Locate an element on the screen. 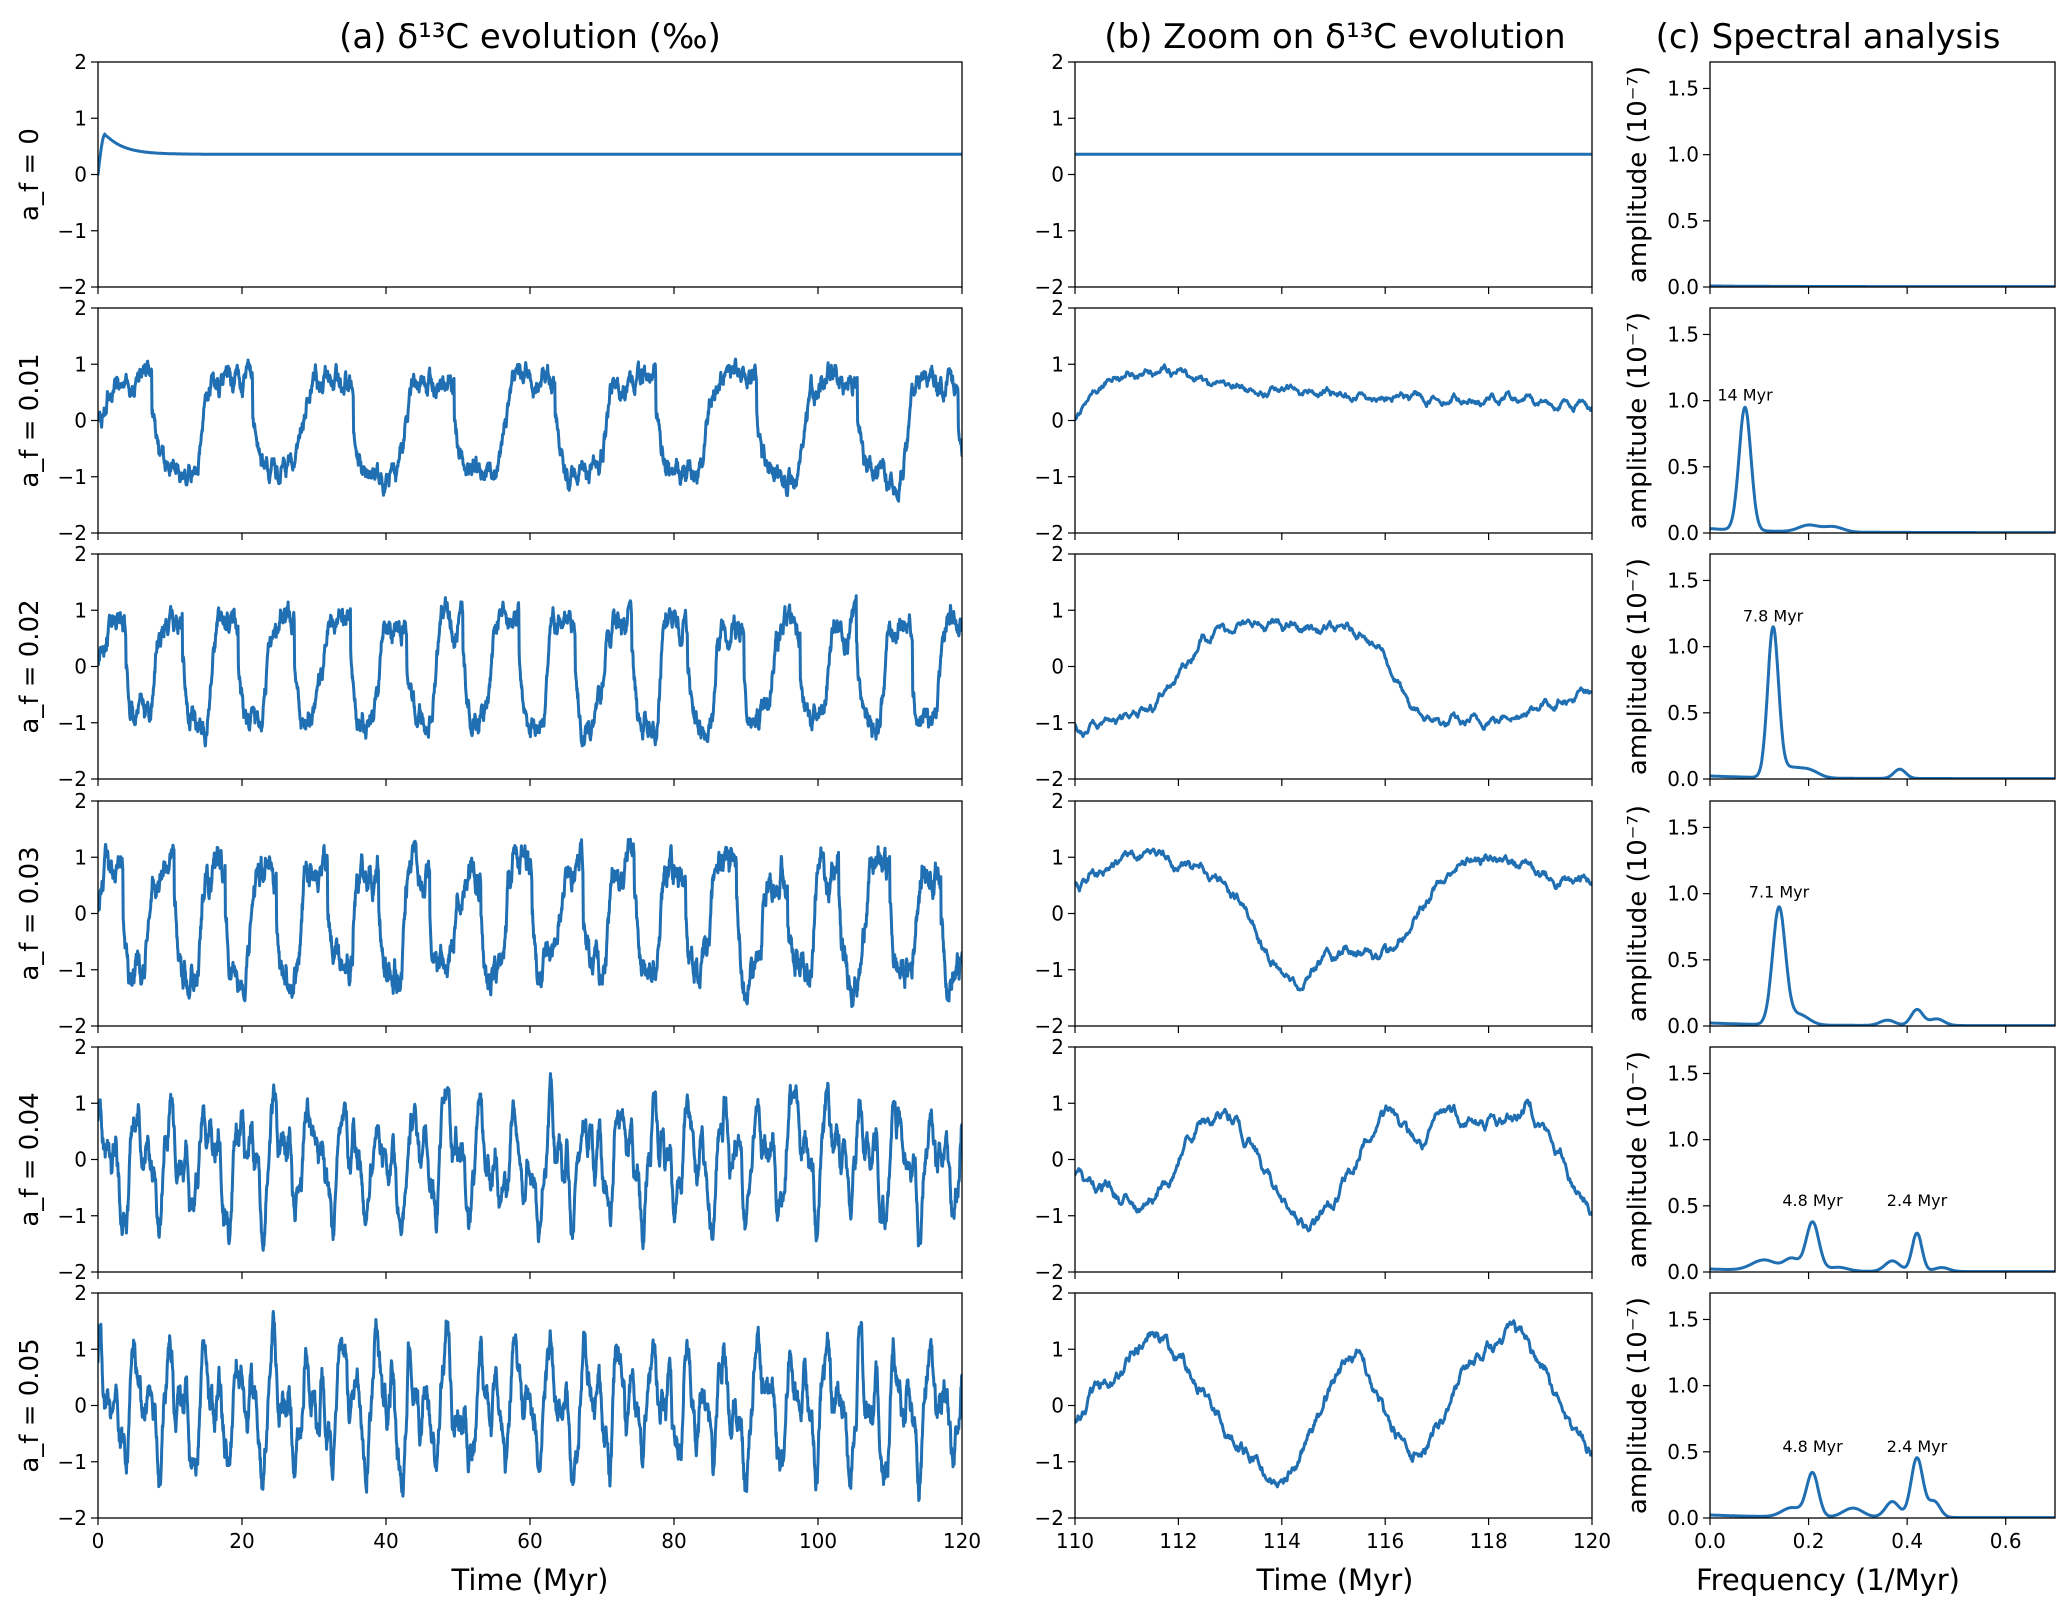 The height and width of the screenshot is (1606, 2067). x-tick-label: 40 is located at coordinates (385, 1541).